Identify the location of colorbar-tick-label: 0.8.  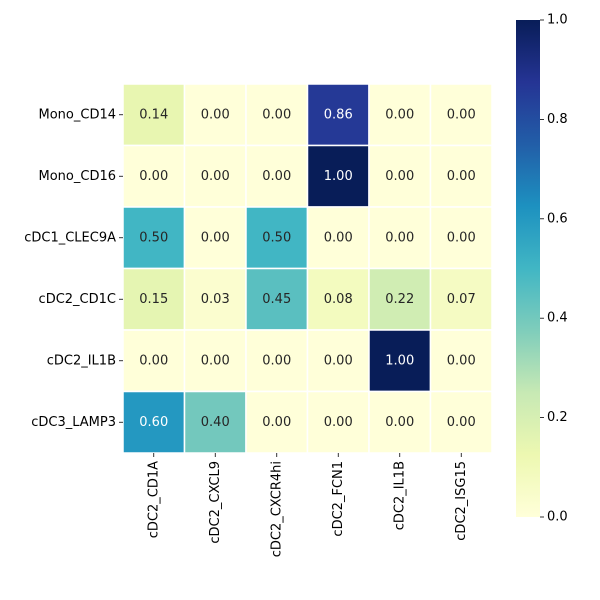
(557, 119).